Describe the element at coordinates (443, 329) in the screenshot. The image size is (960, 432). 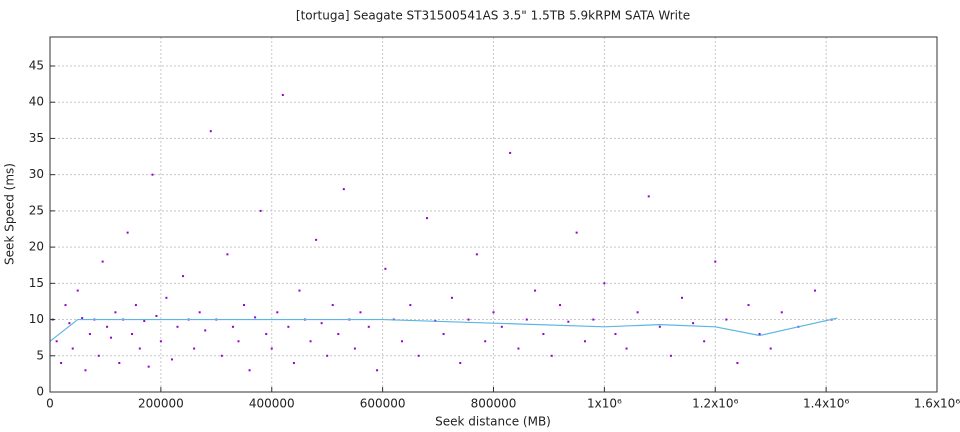
I see `trend-line` at that location.